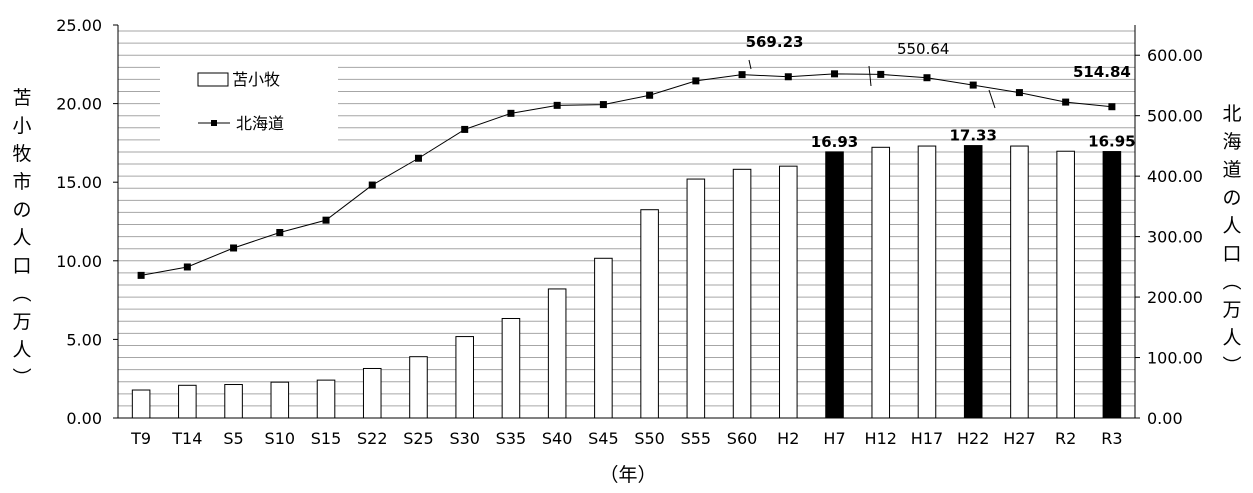 This screenshot has width=1253, height=493. Describe the element at coordinates (881, 438) in the screenshot. I see `x-tick-label: H12` at that location.